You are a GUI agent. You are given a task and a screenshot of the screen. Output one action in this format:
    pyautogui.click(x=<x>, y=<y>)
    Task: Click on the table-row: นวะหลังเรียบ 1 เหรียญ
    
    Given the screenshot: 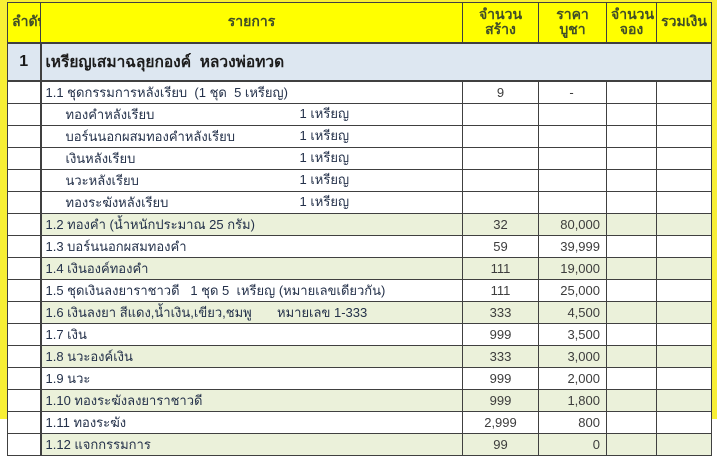 What is the action you would take?
    pyautogui.click(x=359, y=180)
    